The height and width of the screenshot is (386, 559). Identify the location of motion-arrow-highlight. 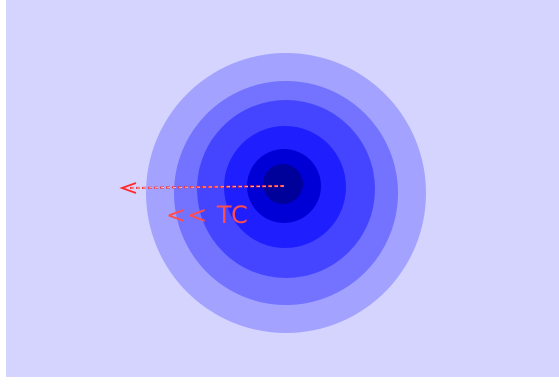
(207, 187).